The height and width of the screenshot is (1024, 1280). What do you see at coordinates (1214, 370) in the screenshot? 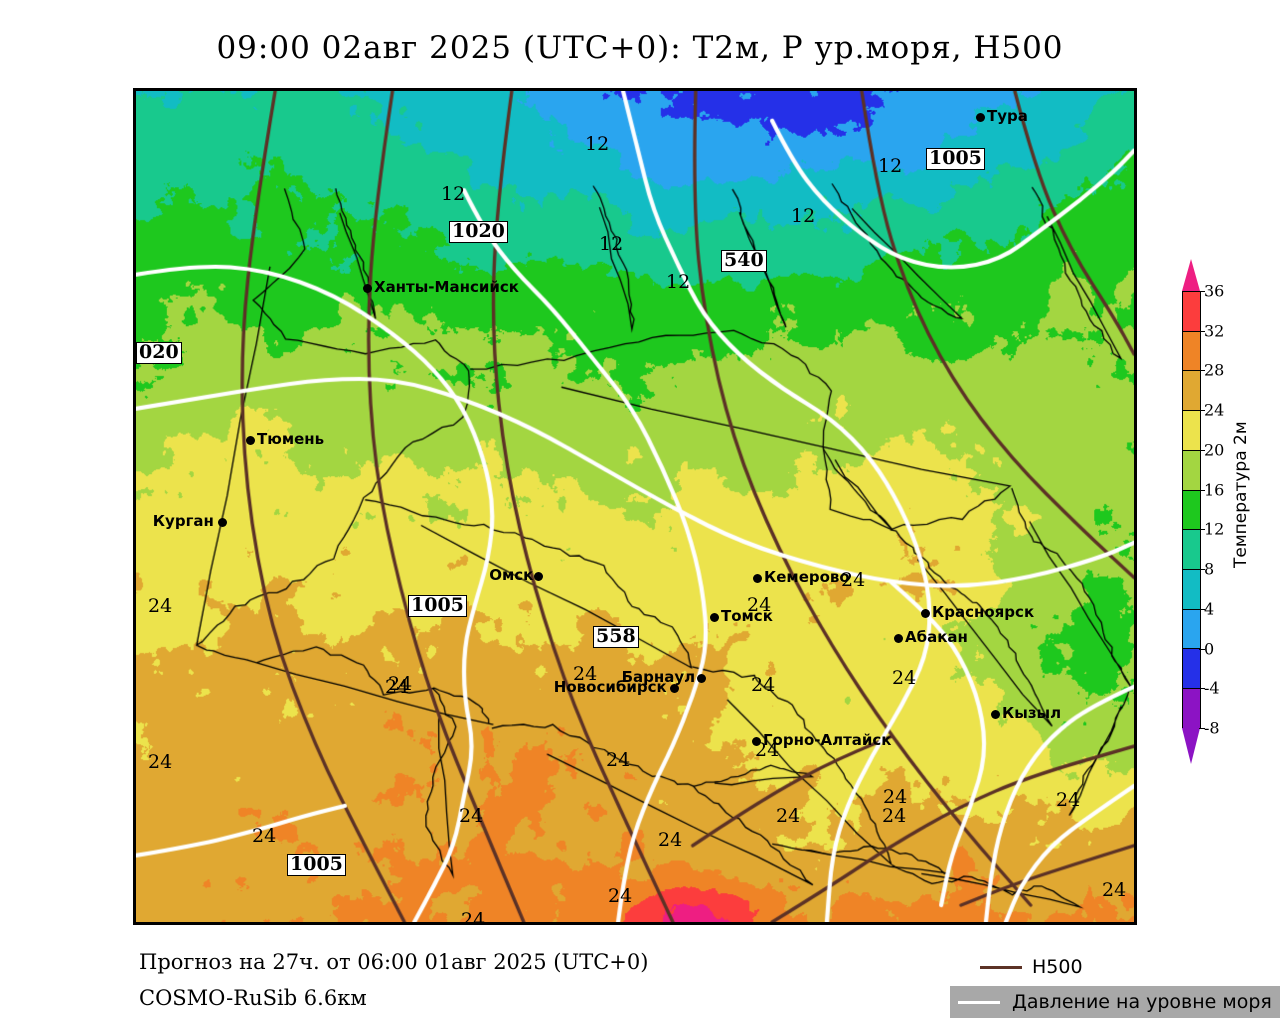
I see `colorbar-tick-label: 28` at bounding box center [1214, 370].